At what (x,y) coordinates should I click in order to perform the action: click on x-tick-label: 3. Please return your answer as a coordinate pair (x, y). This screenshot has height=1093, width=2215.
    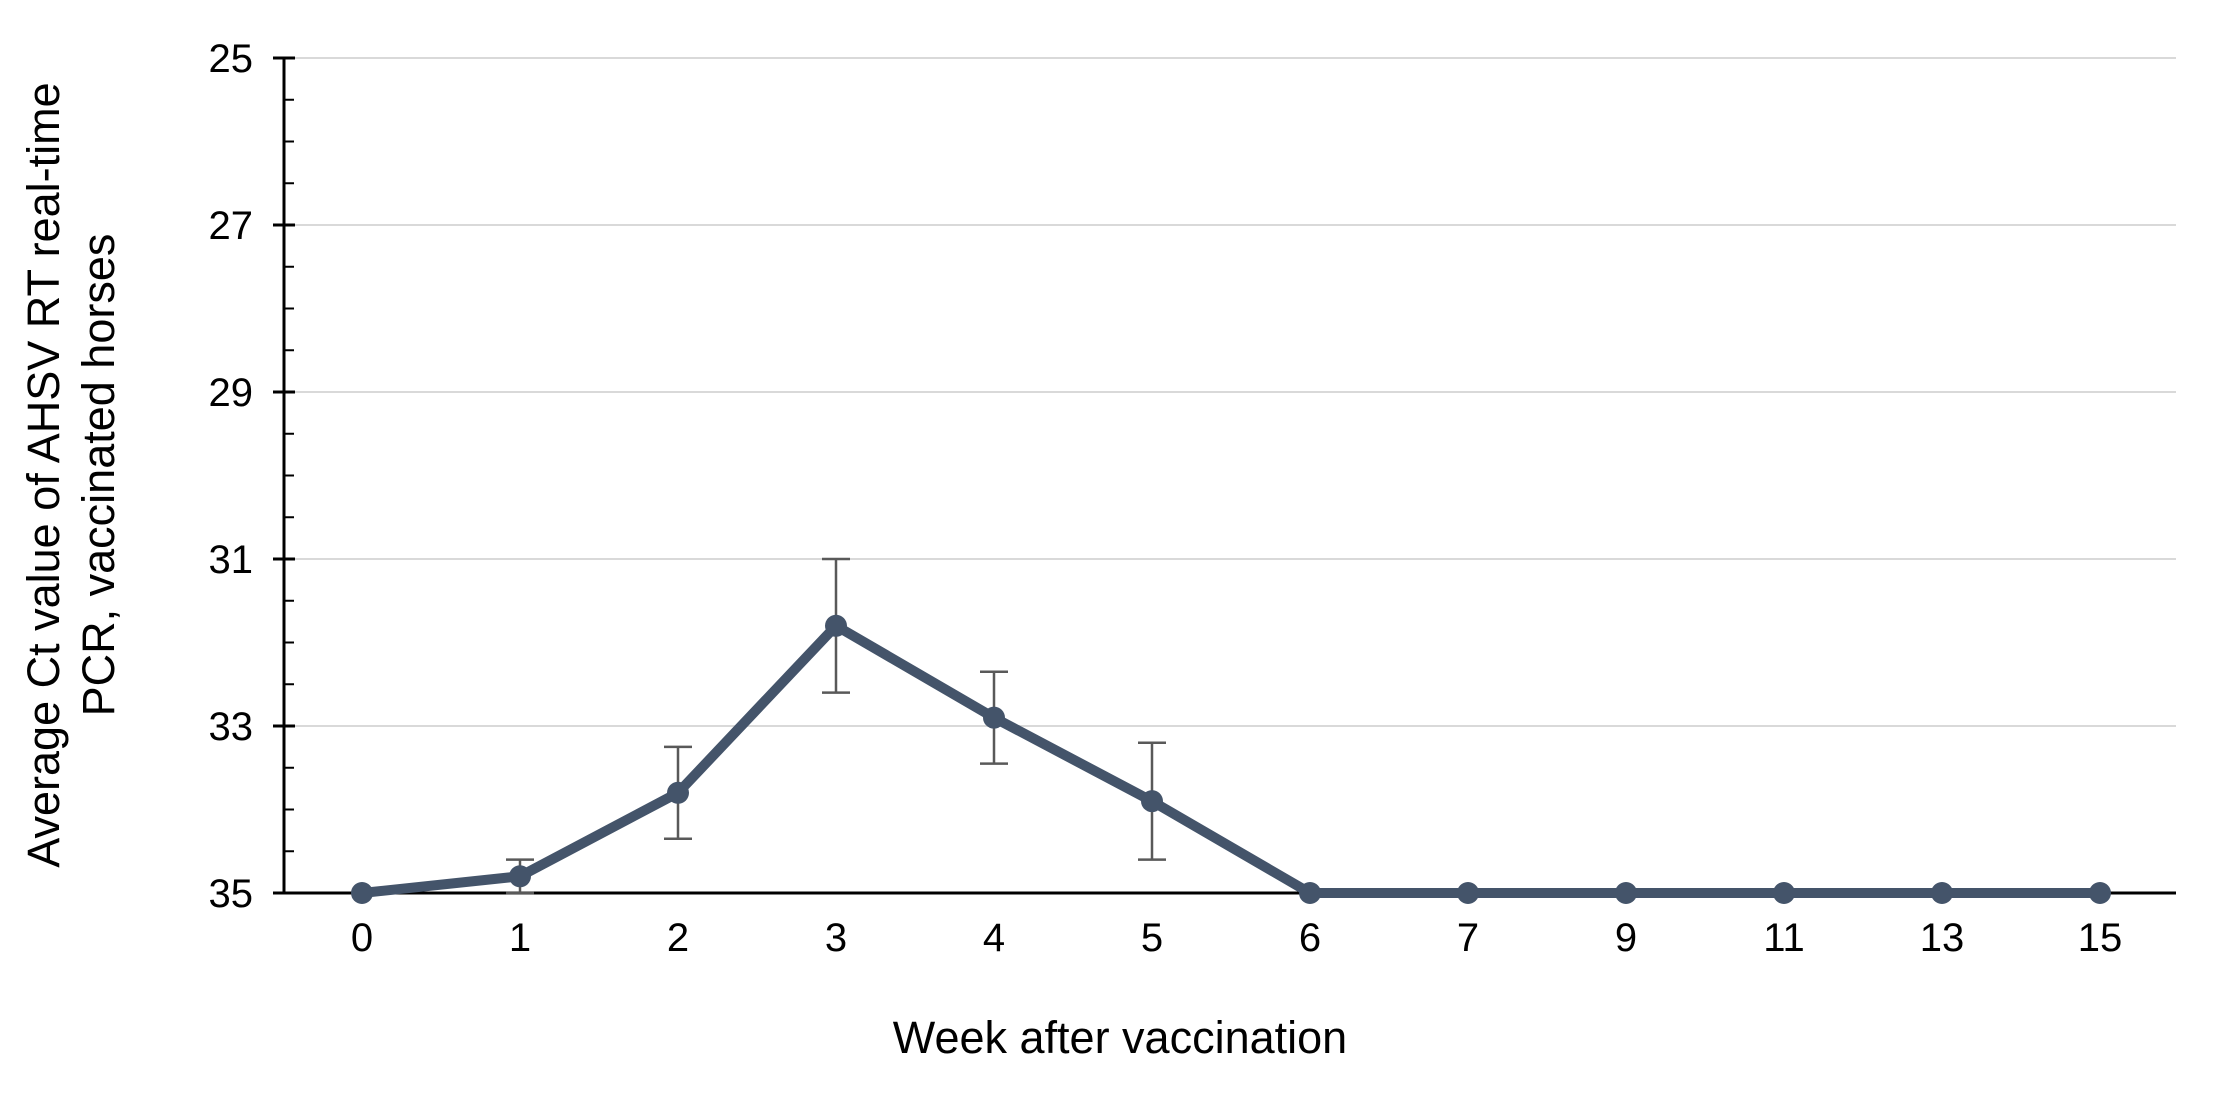
    Looking at the image, I should click on (836, 938).